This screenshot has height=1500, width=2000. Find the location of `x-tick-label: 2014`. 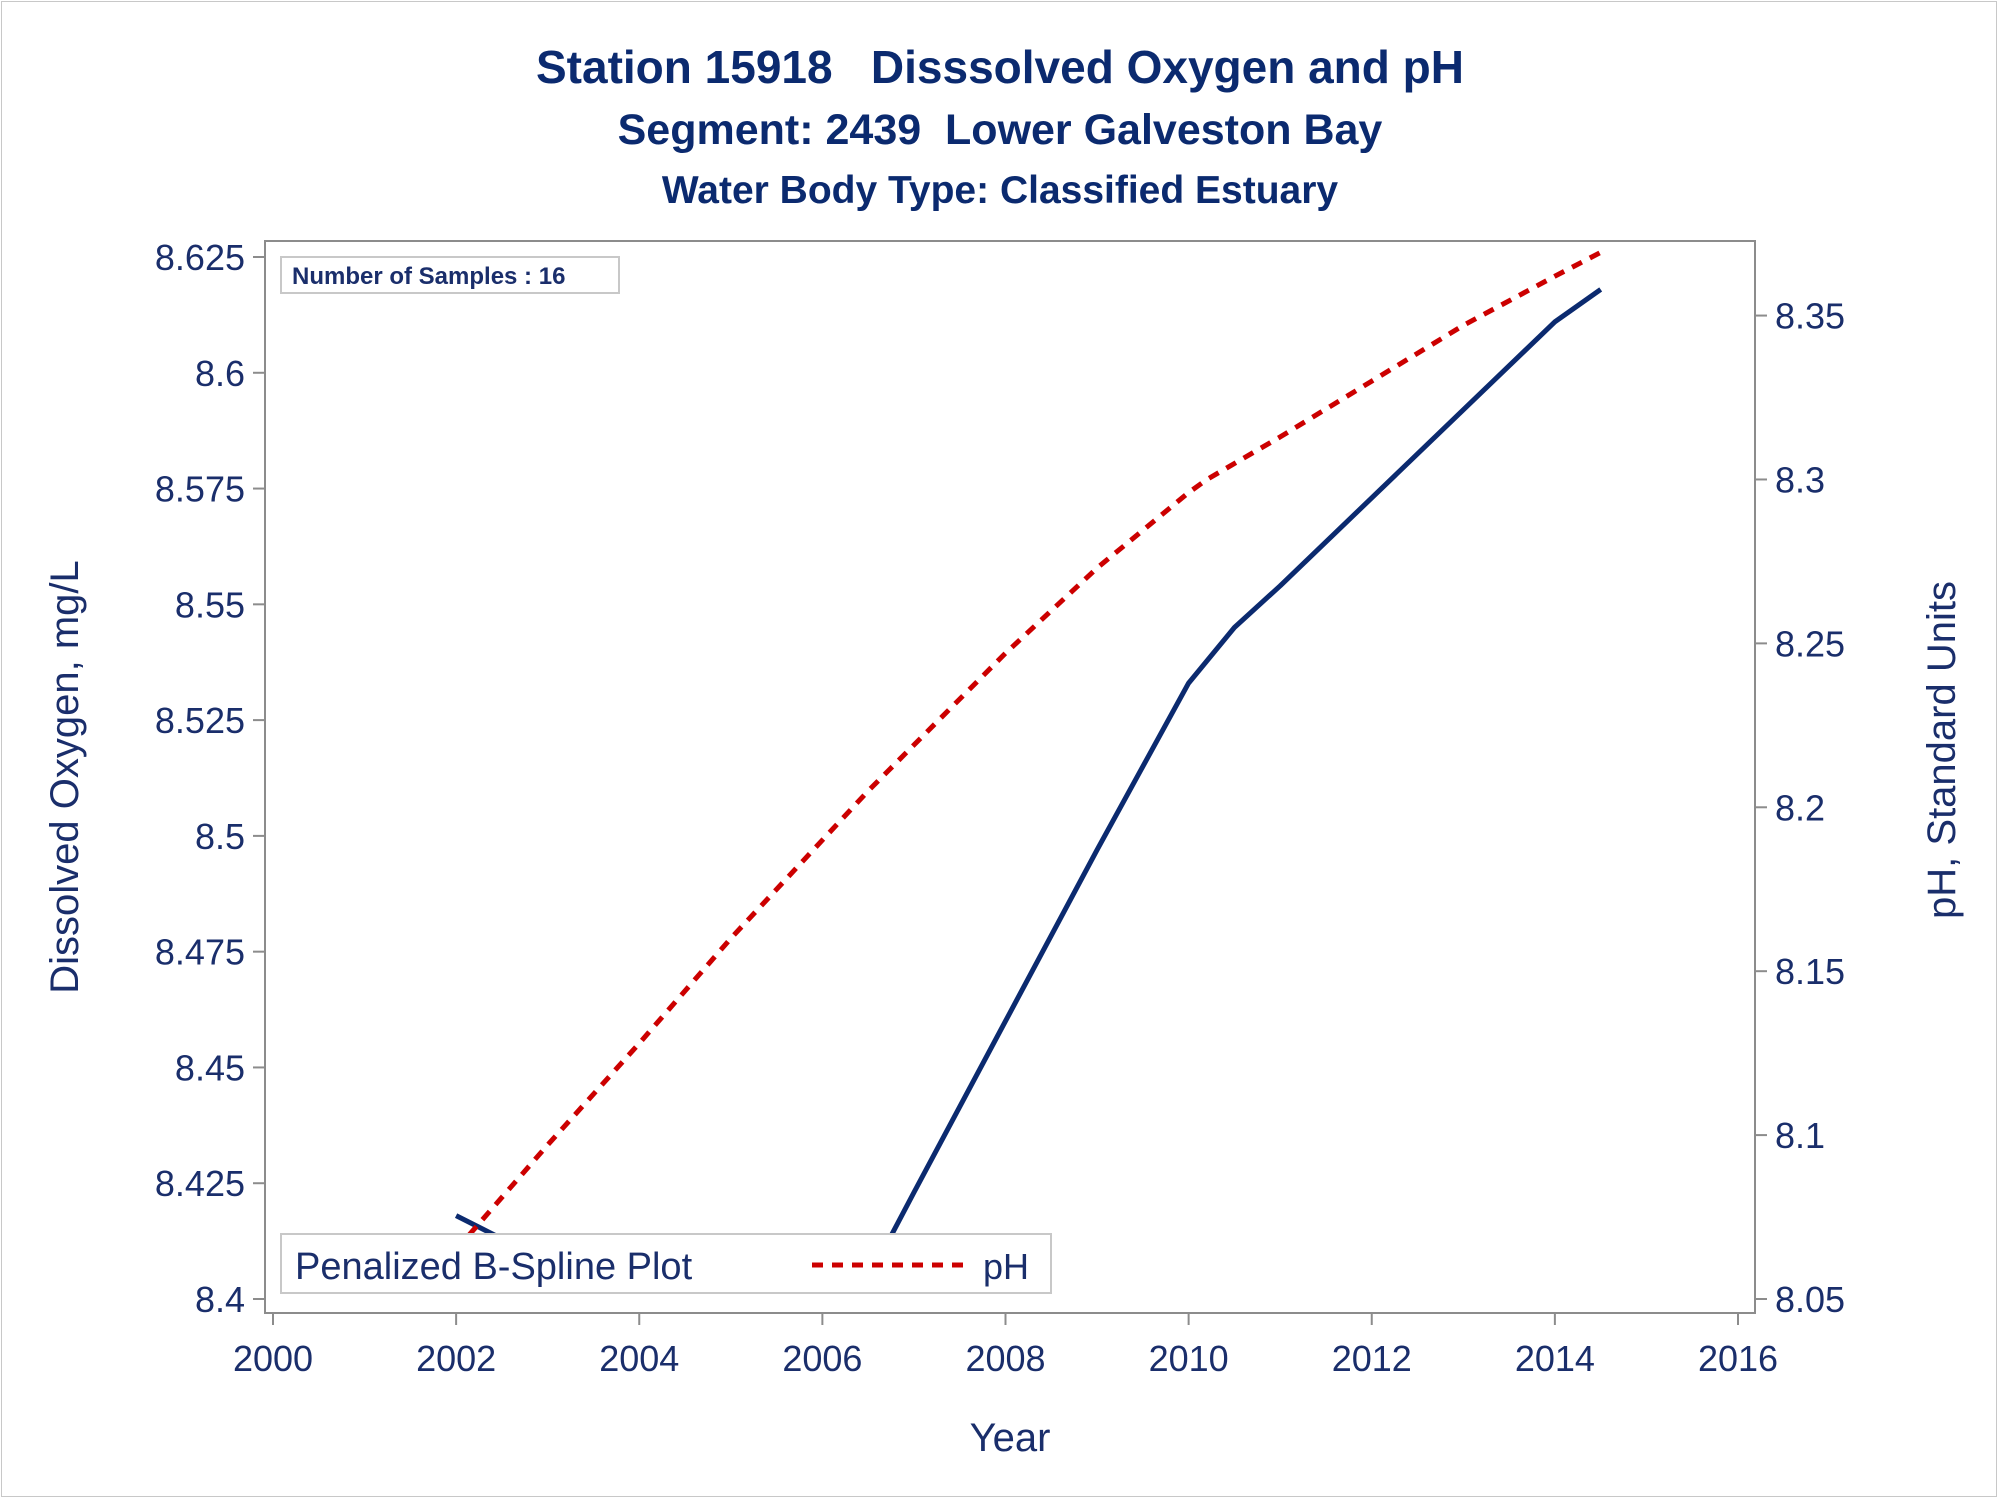

x-tick-label: 2014 is located at coordinates (1555, 1358).